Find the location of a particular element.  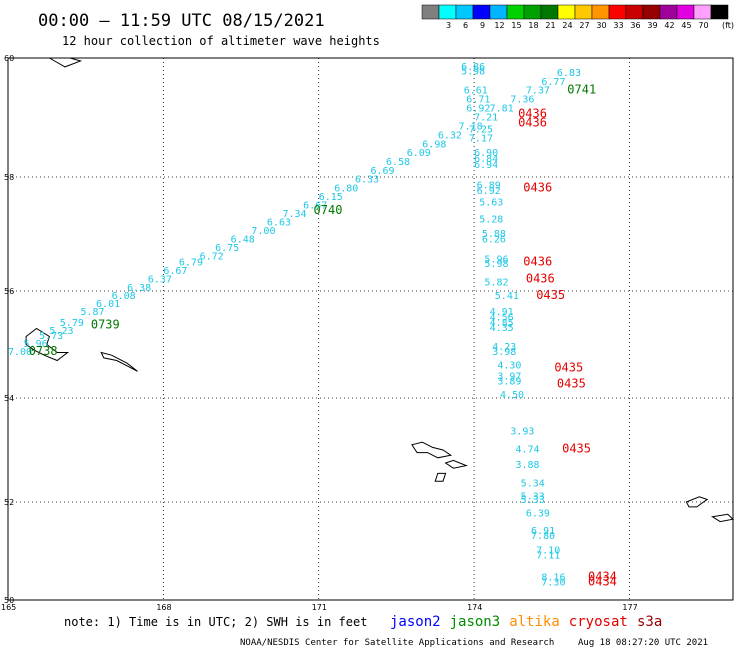

wave-height-label: 7.37 is located at coordinates (538, 91).